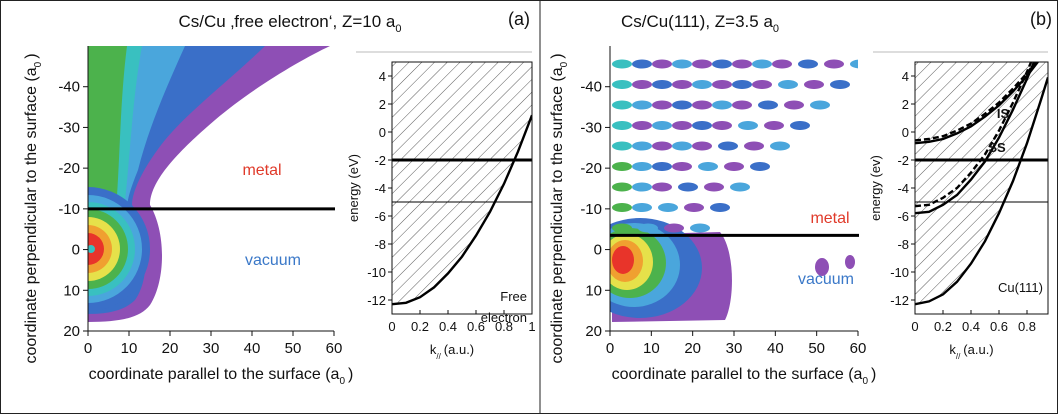  What do you see at coordinates (531, 326) in the screenshot?
I see `x-tick-label: 1` at bounding box center [531, 326].